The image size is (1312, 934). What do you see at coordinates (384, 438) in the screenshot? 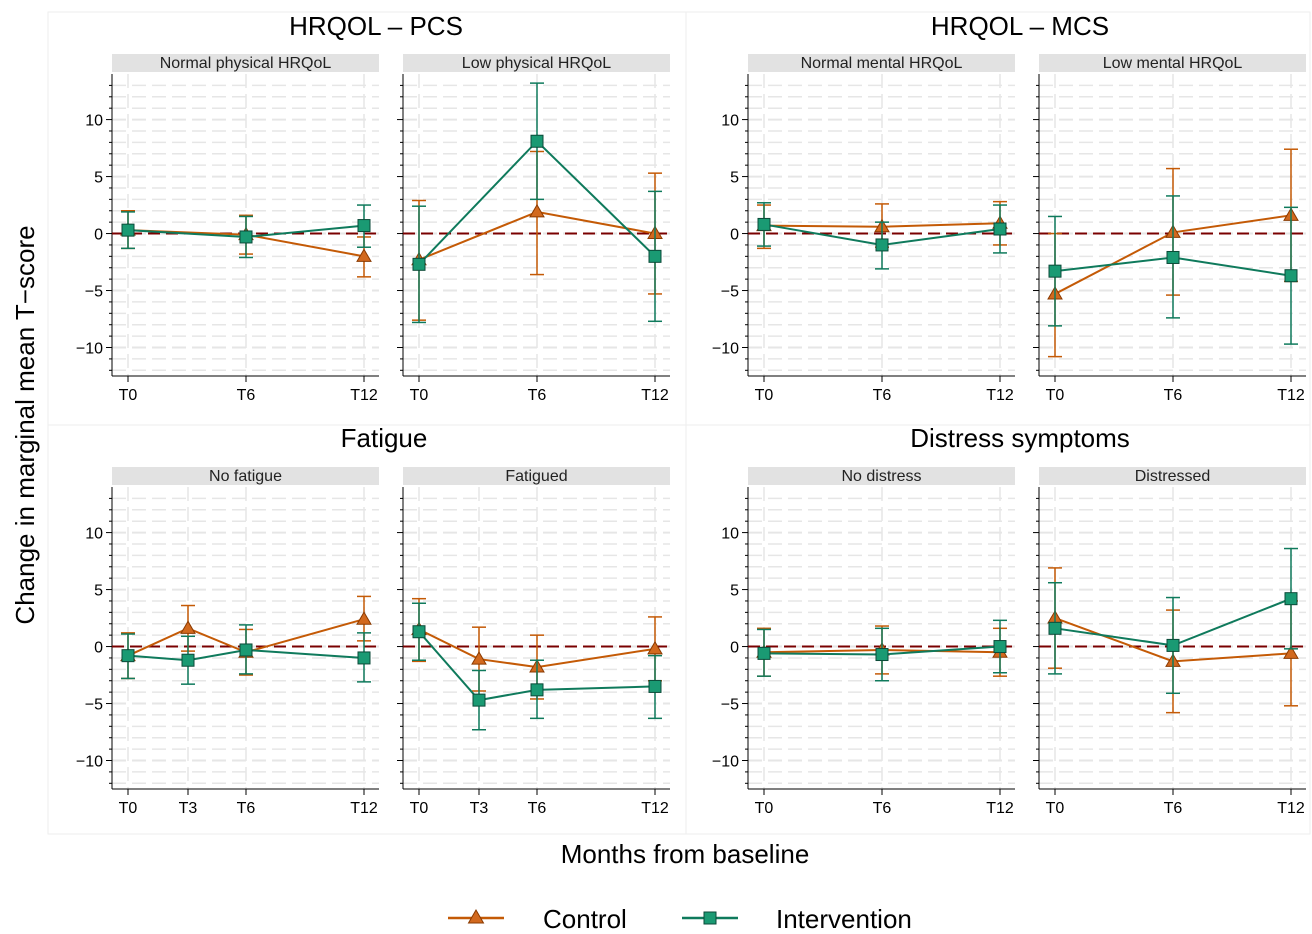
I see `chart-title: Fatigue` at bounding box center [384, 438].